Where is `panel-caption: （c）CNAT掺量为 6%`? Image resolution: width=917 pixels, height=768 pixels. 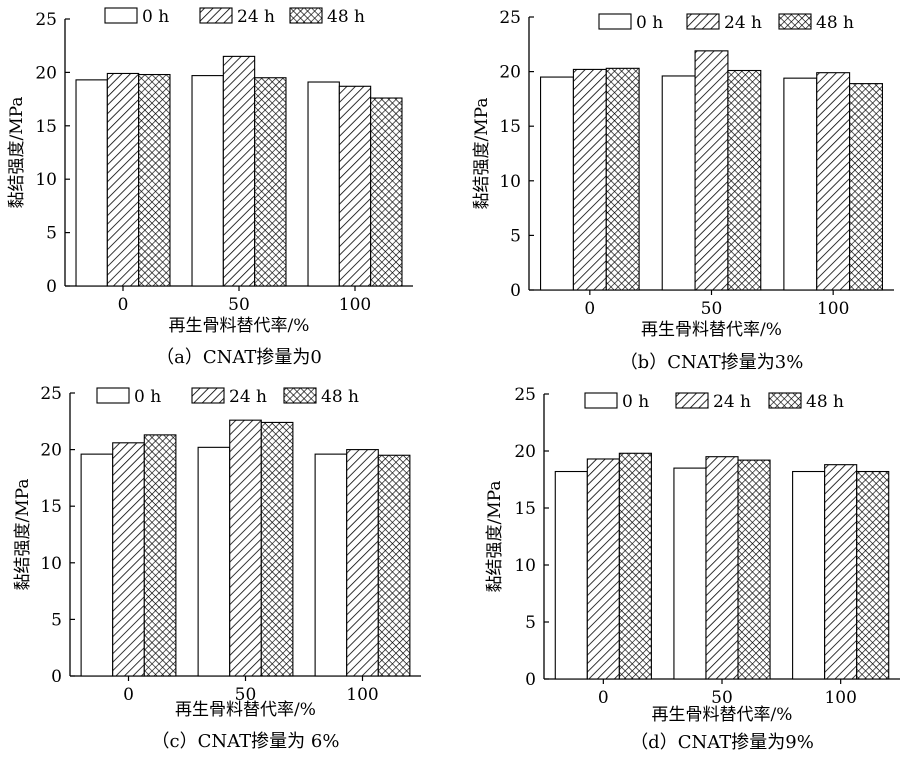
panel-caption: （c）CNAT掺量为 6% is located at coordinates (246, 741).